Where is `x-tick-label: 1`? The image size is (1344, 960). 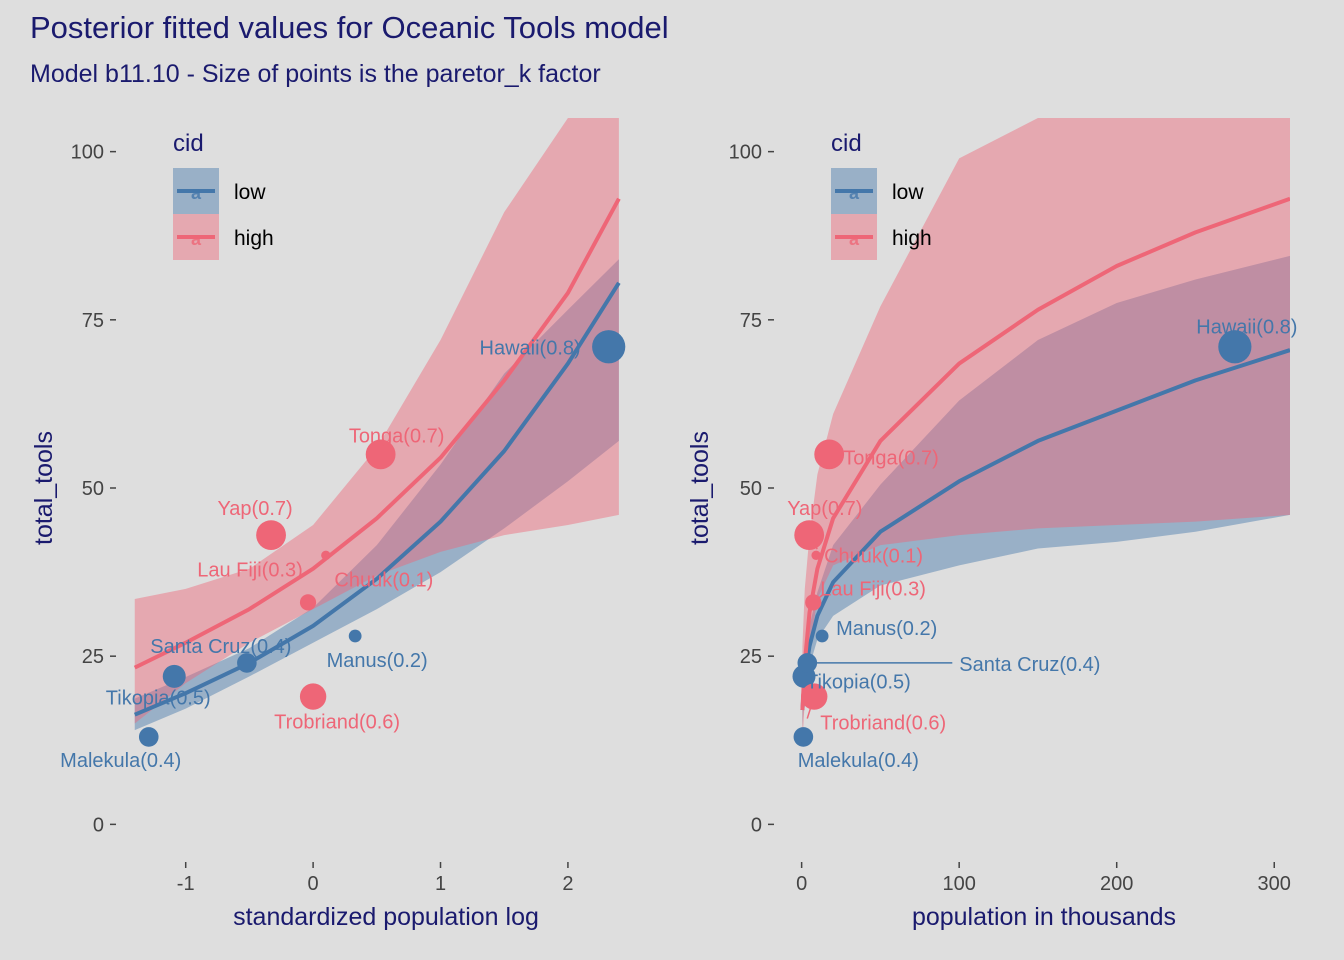 x-tick-label: 1 is located at coordinates (440, 884).